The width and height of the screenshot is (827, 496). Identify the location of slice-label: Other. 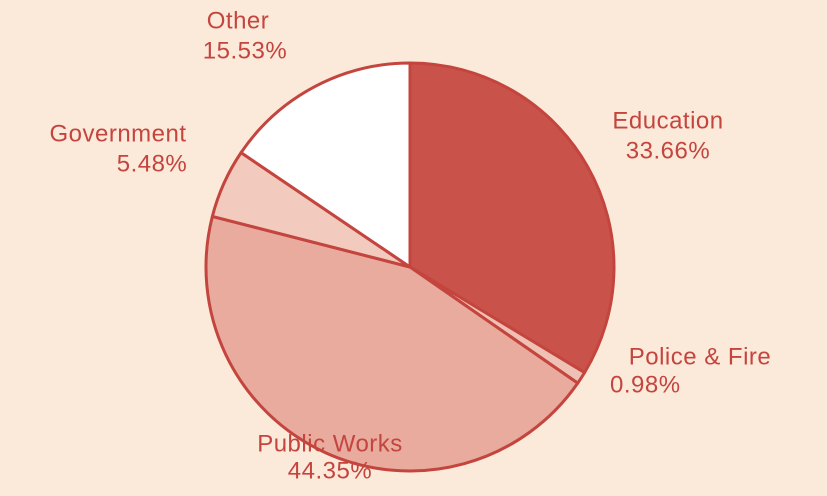
(238, 20).